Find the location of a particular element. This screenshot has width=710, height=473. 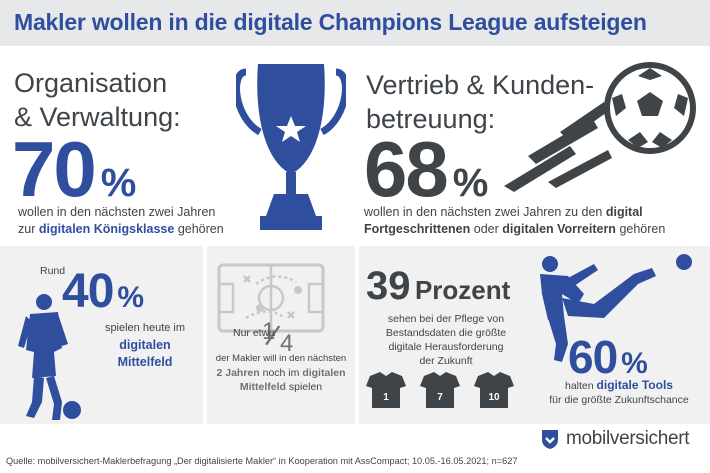

mid-left-percent-value: 40 is located at coordinates (88, 291).